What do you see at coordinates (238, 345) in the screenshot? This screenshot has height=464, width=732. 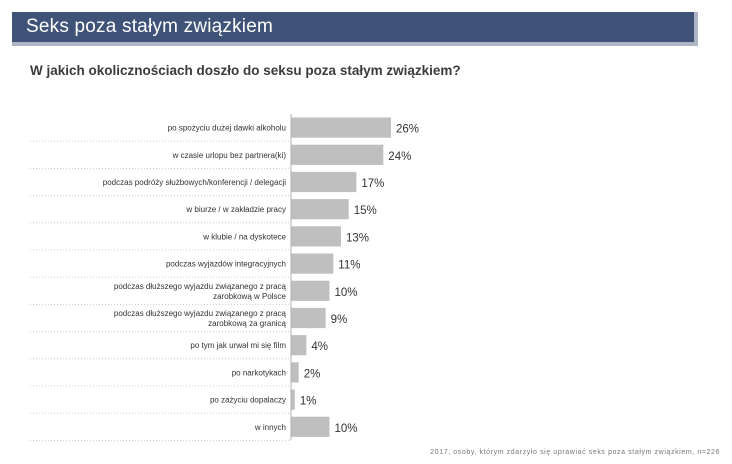 I see `category-label: po tym jak urwał mi się film` at bounding box center [238, 345].